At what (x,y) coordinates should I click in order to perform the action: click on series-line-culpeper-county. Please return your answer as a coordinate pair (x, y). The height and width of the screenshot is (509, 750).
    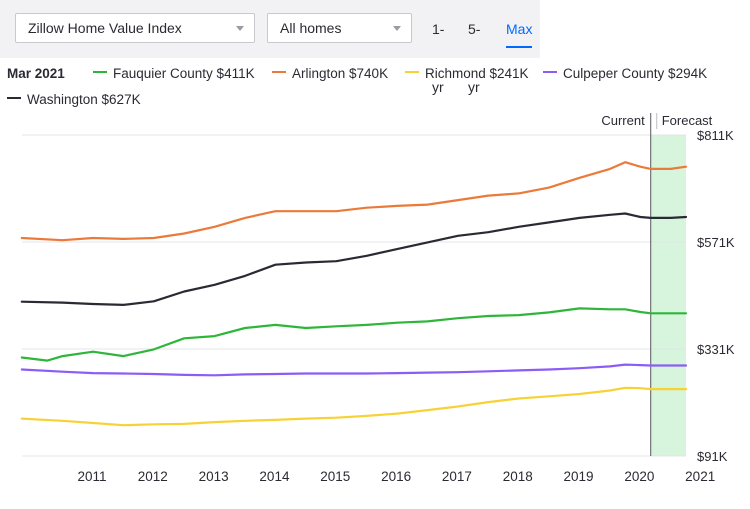
    Looking at the image, I should click on (354, 370).